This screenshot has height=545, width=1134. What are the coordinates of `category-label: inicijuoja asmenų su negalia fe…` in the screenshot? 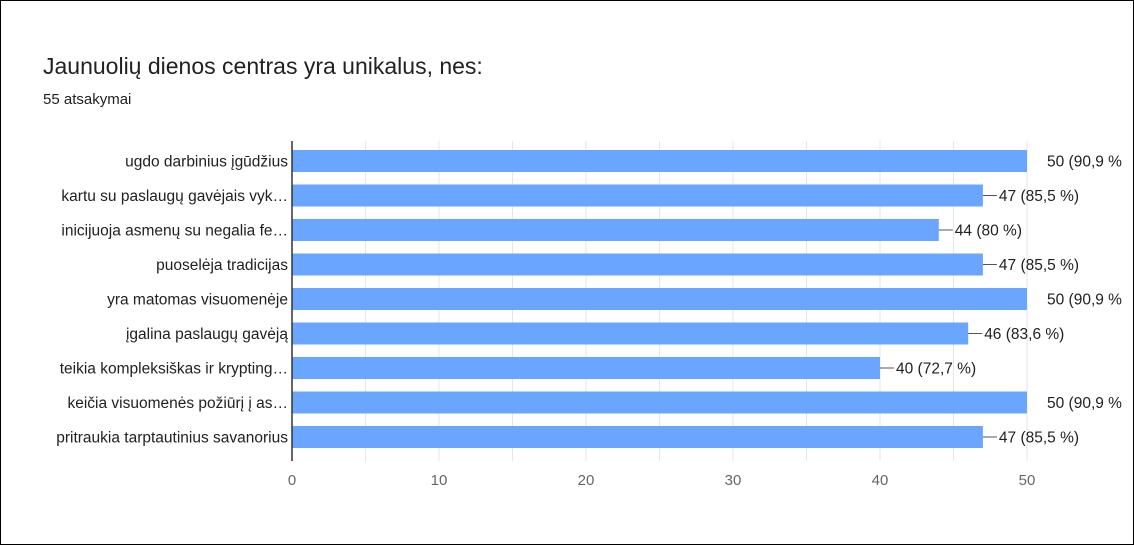 It's located at (174, 231).